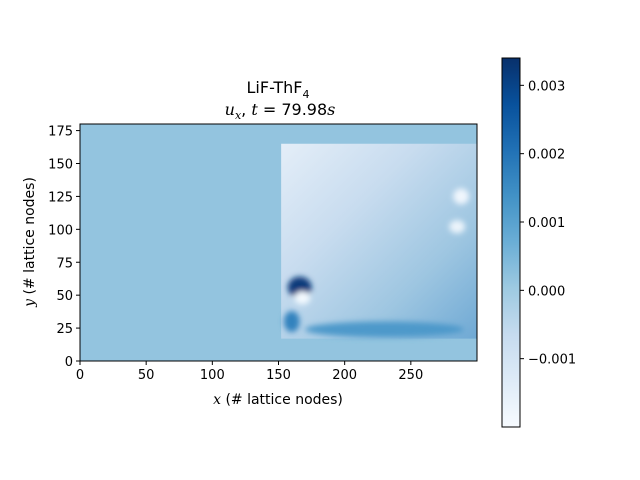 The image size is (640, 480). I want to click on x-tick-label: 100, so click(212, 375).